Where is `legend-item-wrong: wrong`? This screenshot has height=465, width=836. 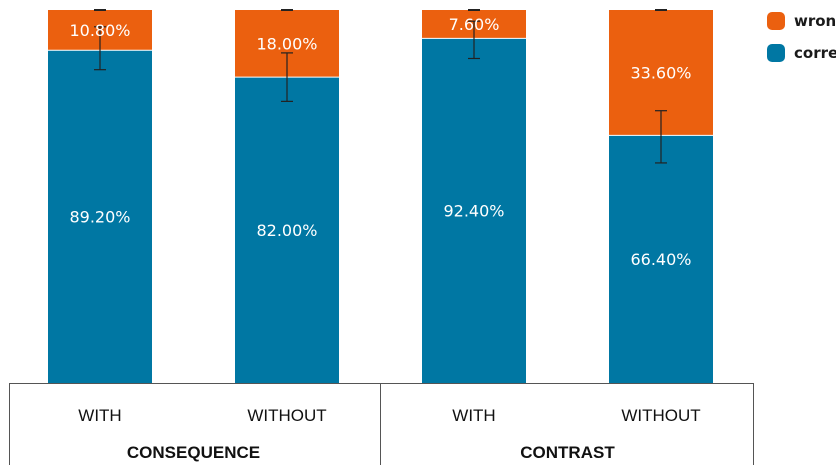
legend-item-wrong: wrong is located at coordinates (801, 21).